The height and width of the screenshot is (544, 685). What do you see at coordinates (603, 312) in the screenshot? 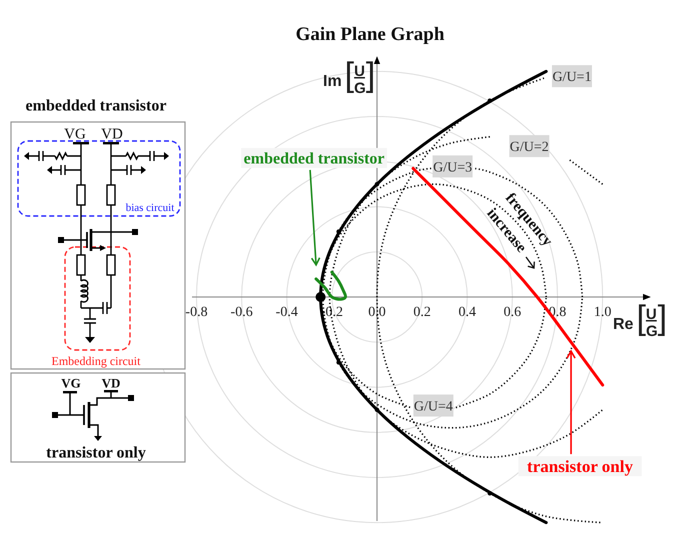
I see `x-tick-label: 1.0` at bounding box center [603, 312].